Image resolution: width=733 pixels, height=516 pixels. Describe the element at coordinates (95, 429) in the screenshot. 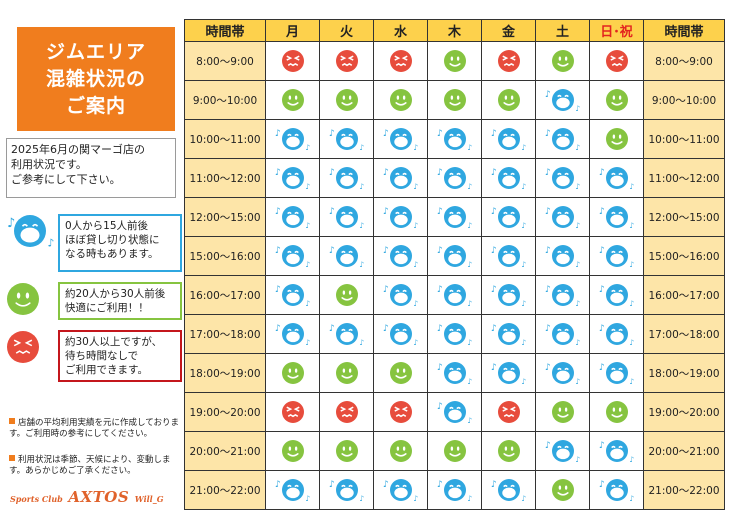

I see `footnote-1: 店舗の平均利用実績を元に作成しております。ご利用時の参考にしてください。` at that location.